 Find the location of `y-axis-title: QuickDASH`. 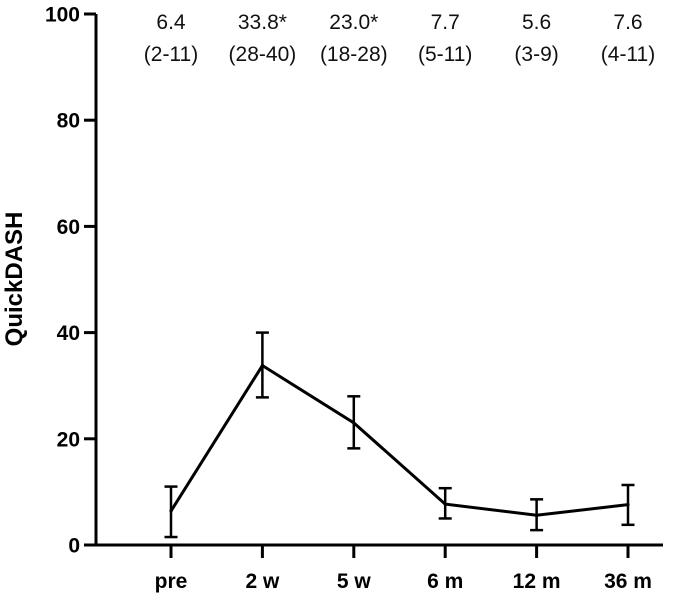

y-axis-title: QuickDASH is located at coordinates (14, 279).